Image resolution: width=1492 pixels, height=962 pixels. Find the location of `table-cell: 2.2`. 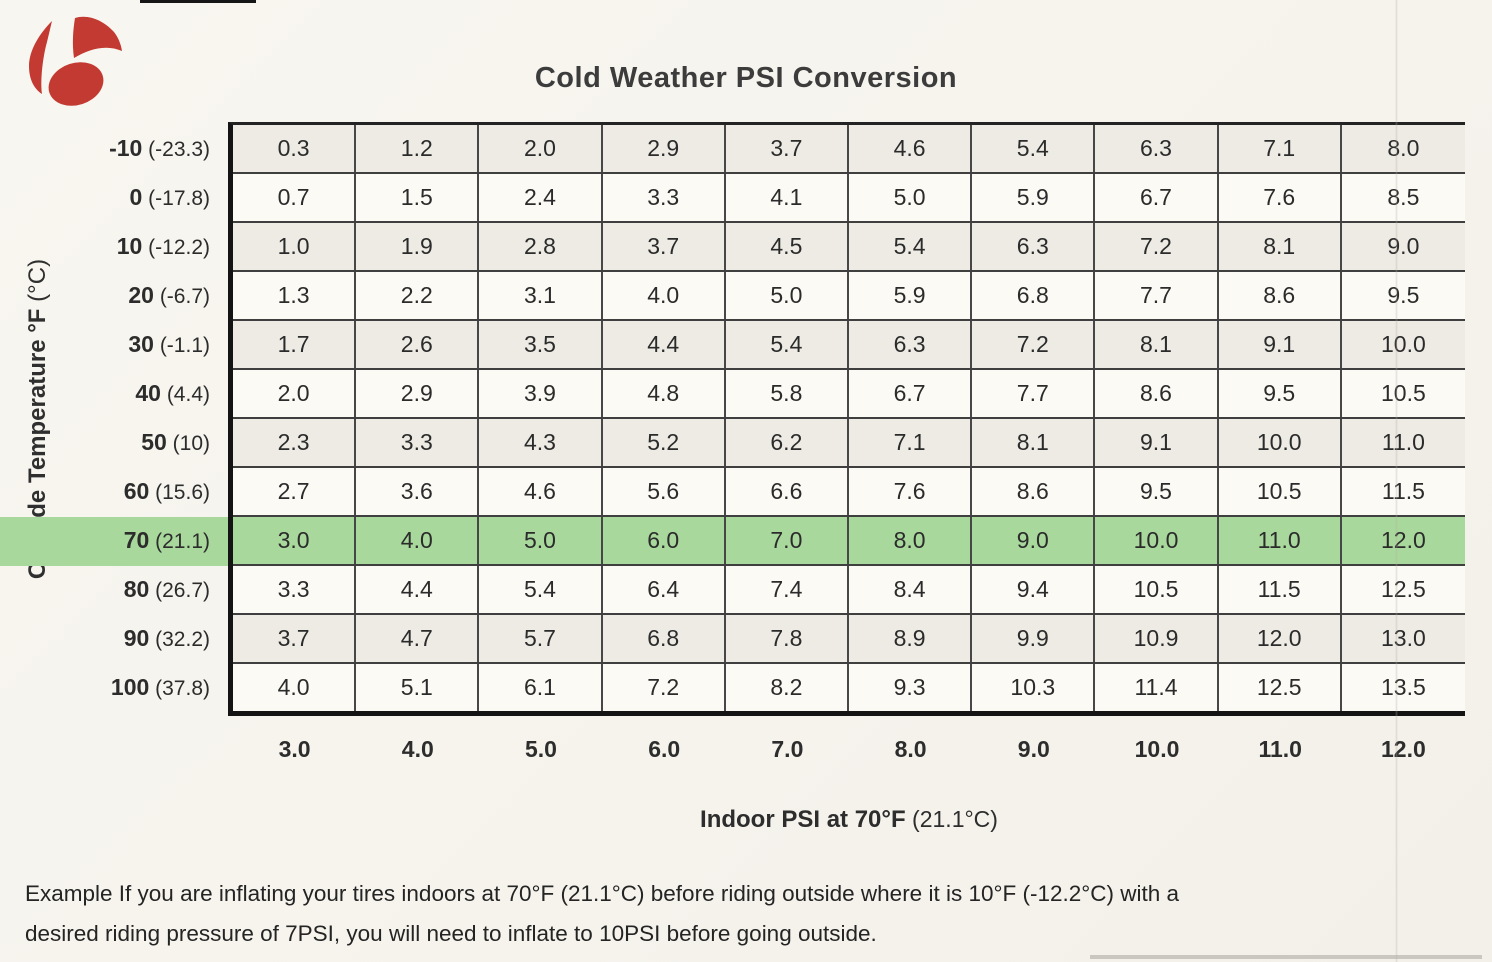

table-cell: 2.2 is located at coordinates (418, 295).